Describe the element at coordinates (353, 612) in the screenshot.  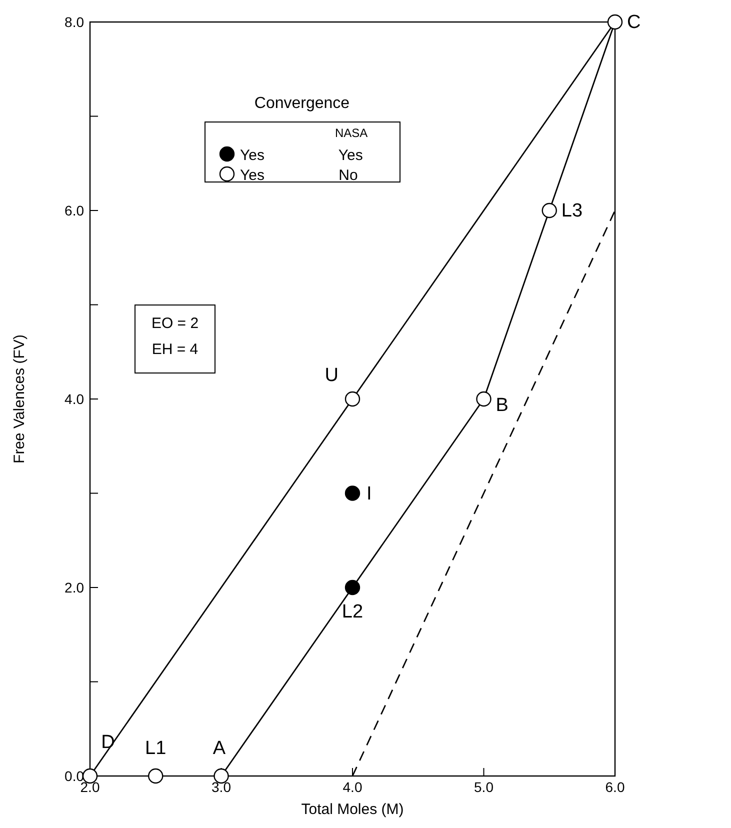
I see `annotation: L2` at that location.